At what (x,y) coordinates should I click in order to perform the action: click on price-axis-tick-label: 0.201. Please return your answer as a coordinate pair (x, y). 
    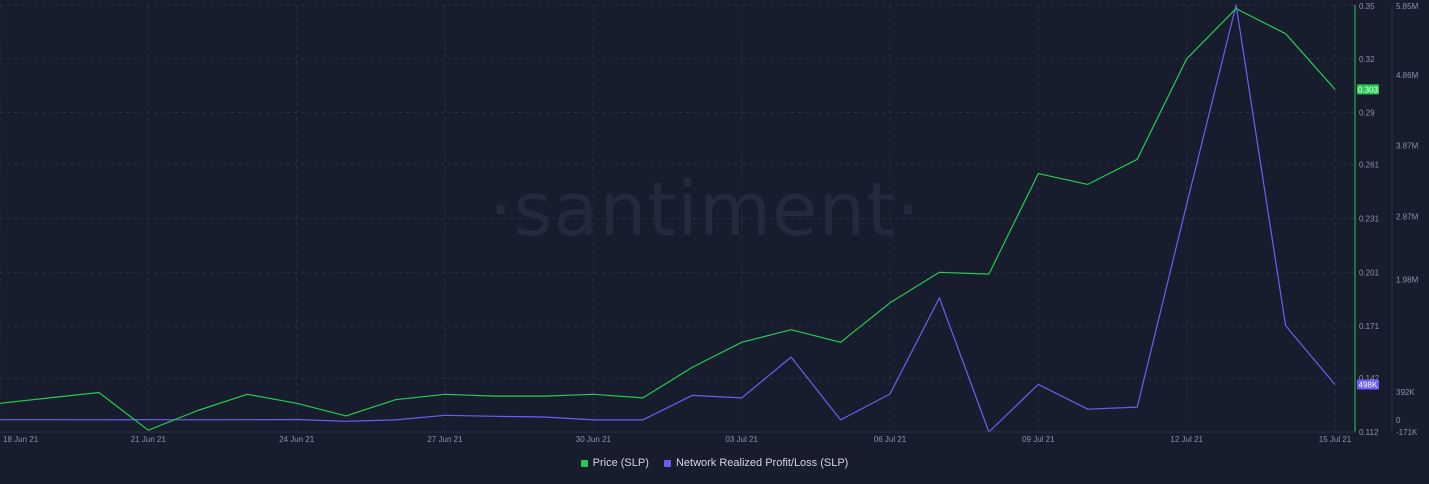
    Looking at the image, I should click on (1369, 272).